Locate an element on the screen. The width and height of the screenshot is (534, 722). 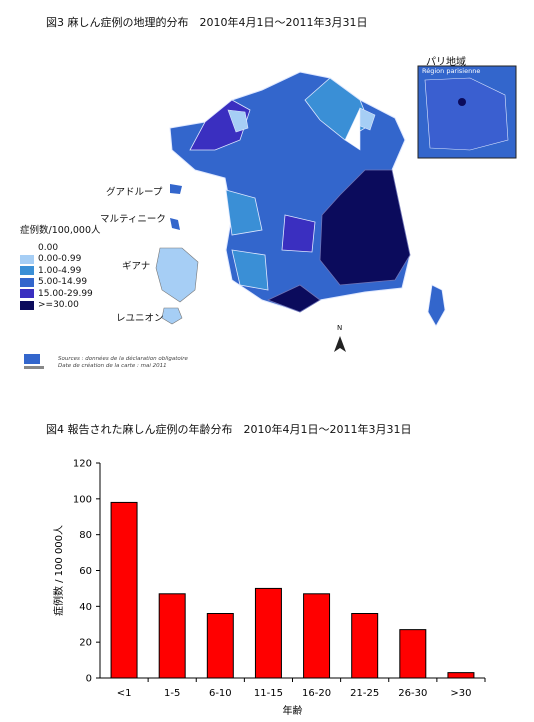
y-axis-label: 症例数 / 100 000人 is located at coordinates (58, 570).